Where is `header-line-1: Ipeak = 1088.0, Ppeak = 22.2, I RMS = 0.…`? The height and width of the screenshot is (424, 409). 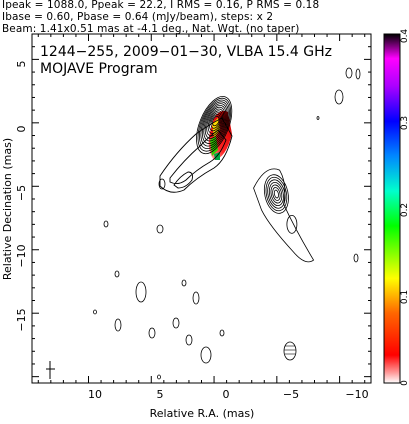 header-line-1: Ipeak = 1088.0, Ppeak = 22.2, I RMS = 0.… is located at coordinates (161, 5).